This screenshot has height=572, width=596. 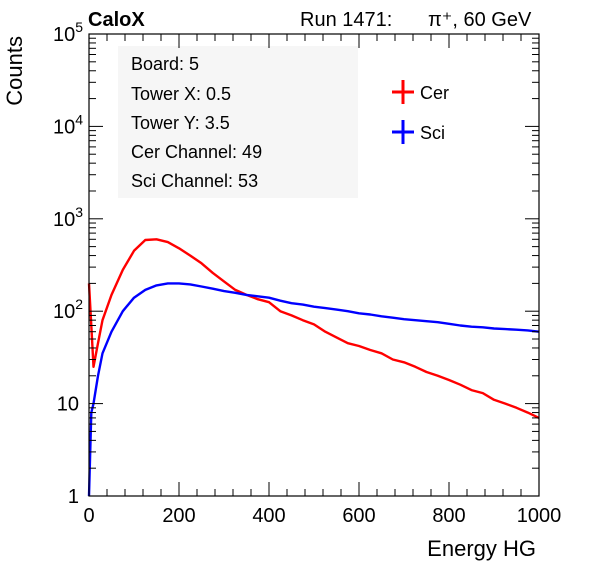 What do you see at coordinates (178, 516) in the screenshot?
I see `x-tick-label: 200` at bounding box center [178, 516].